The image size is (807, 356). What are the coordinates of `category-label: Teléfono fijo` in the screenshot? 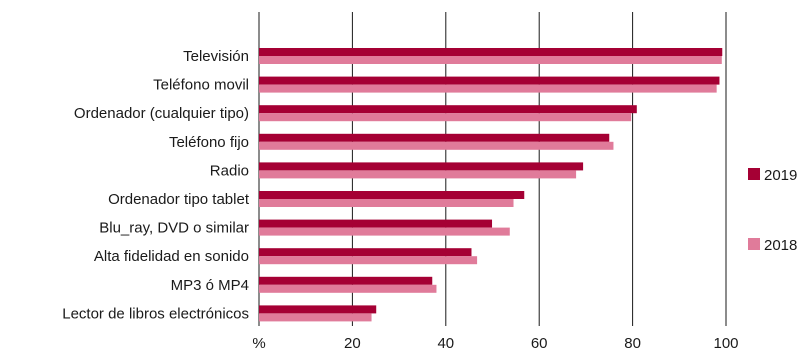 It's located at (209, 142).